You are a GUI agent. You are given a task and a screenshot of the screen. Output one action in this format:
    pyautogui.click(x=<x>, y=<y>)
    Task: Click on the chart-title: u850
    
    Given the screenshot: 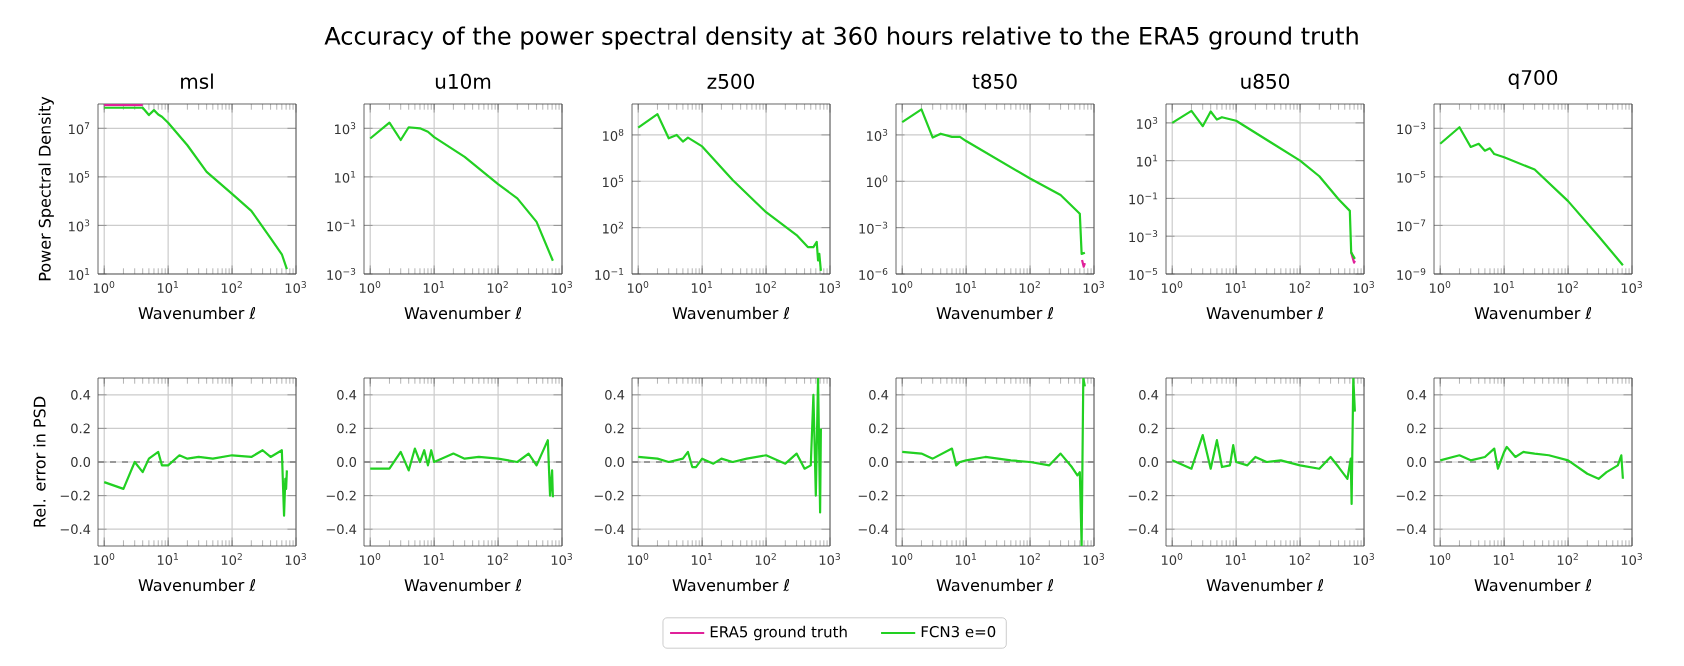 What is the action you would take?
    pyautogui.click(x=1265, y=81)
    